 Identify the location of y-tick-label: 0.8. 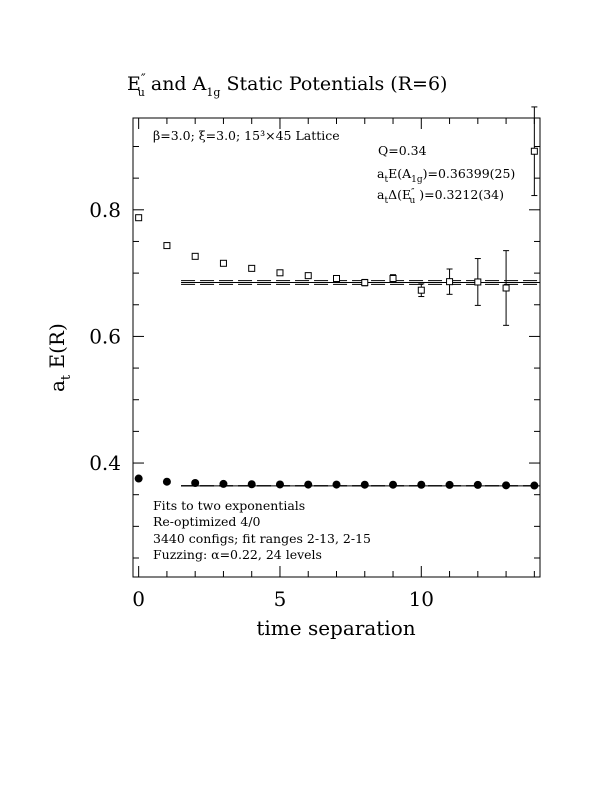
(105, 210).